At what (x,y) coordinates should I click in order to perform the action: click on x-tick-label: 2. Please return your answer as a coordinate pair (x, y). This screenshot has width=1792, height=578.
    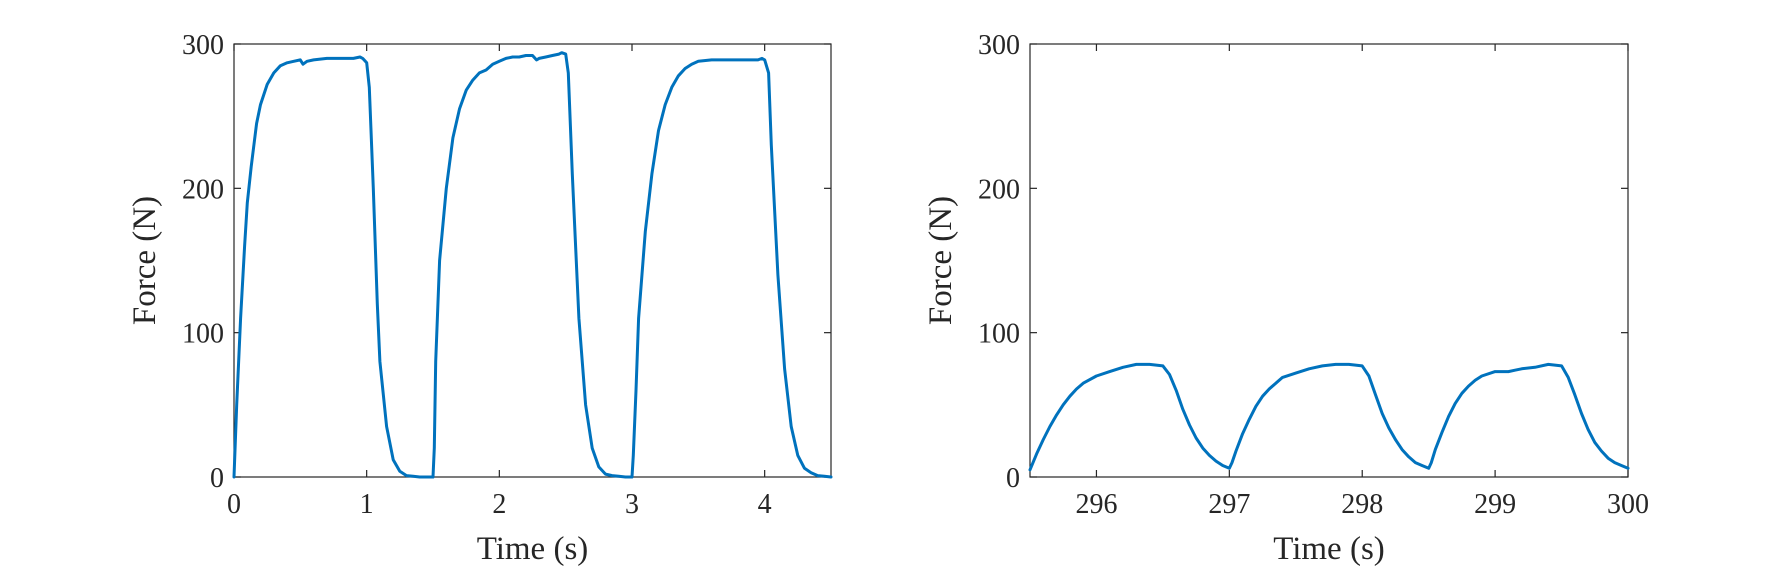
    Looking at the image, I should click on (499, 504).